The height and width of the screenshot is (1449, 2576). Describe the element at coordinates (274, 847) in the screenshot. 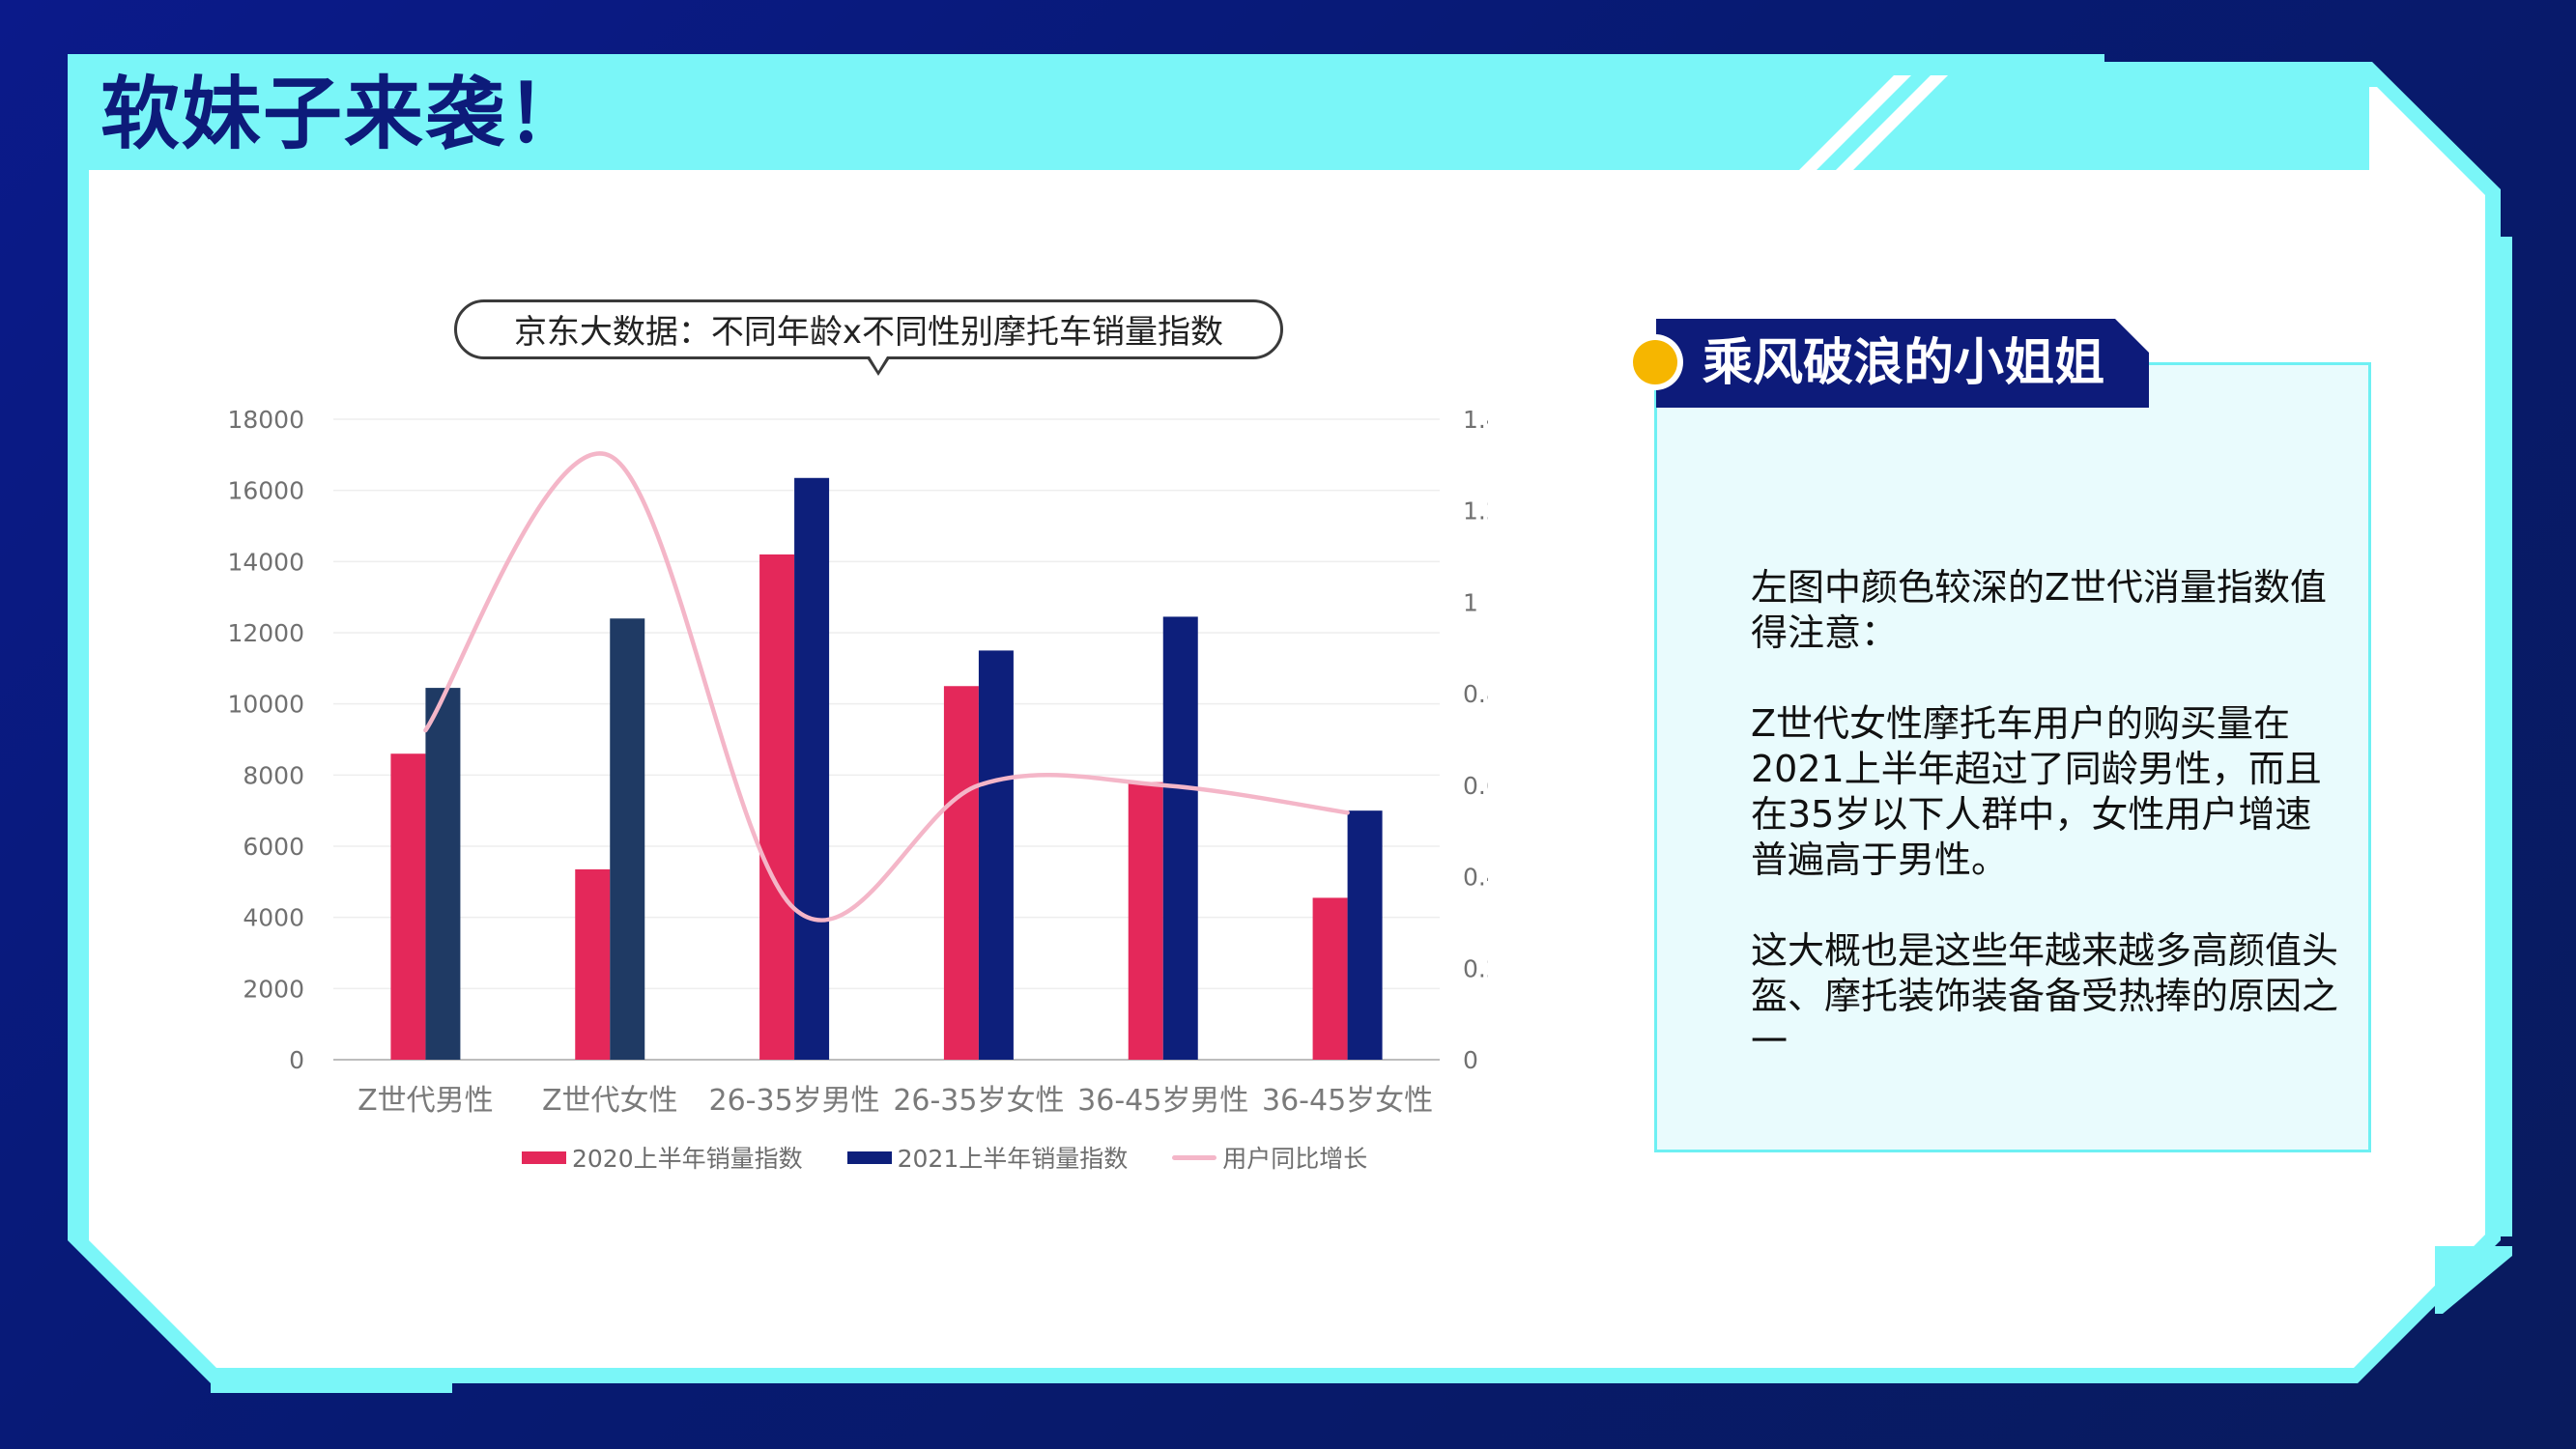

I see `y-left-tick-label: 6000` at that location.